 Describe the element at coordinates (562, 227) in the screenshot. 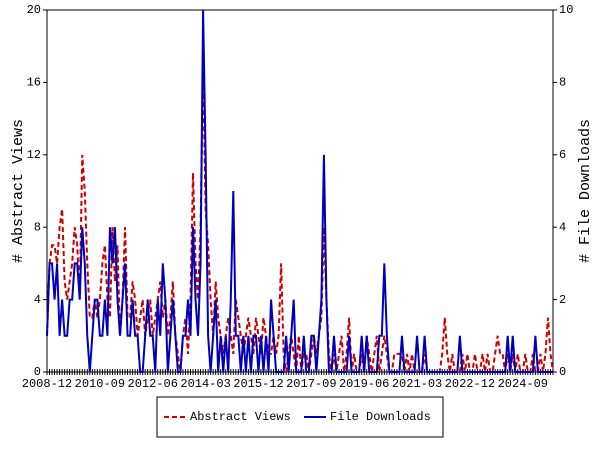

I see `y2-tick-label: 4` at that location.